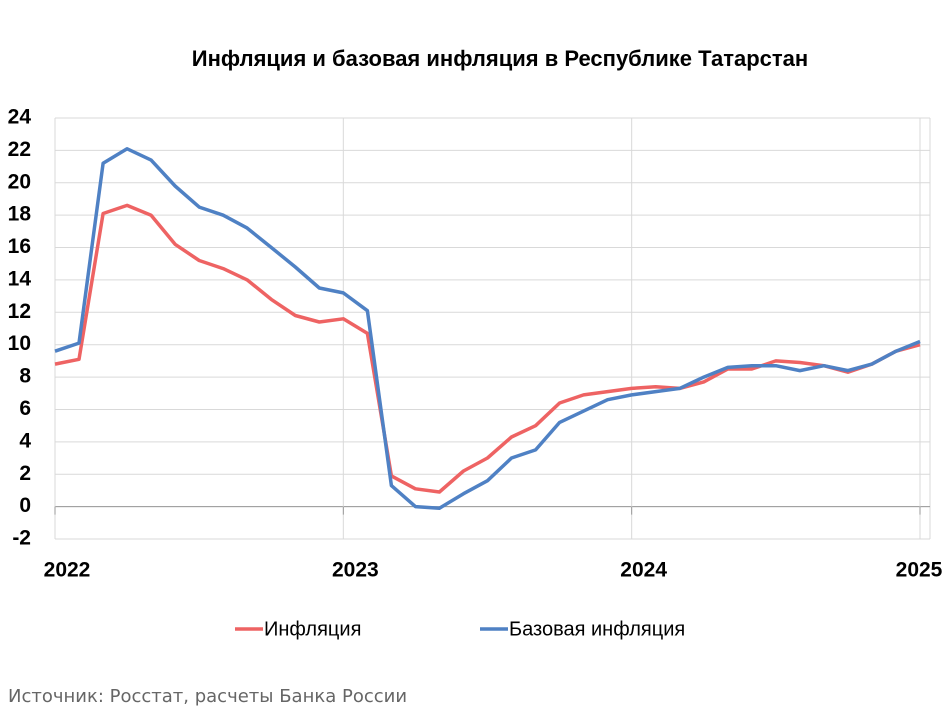 This screenshot has width=950, height=712. What do you see at coordinates (19, 246) in the screenshot?
I see `y-tick-label: 16` at bounding box center [19, 246].